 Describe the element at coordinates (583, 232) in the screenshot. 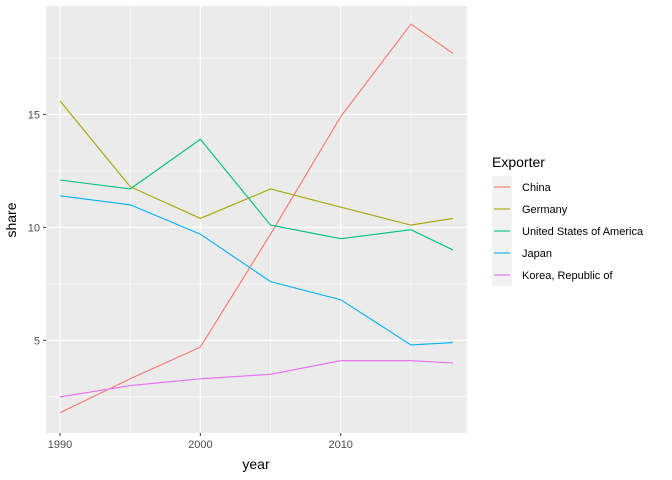

I see `legend-label: United States of America` at that location.